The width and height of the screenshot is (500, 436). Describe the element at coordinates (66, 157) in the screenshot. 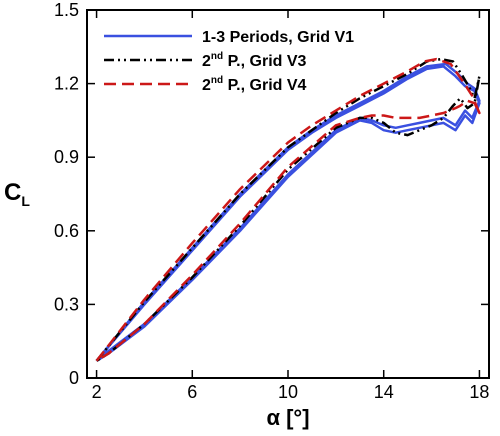

I see `y-tick-label: 0.9` at that location.